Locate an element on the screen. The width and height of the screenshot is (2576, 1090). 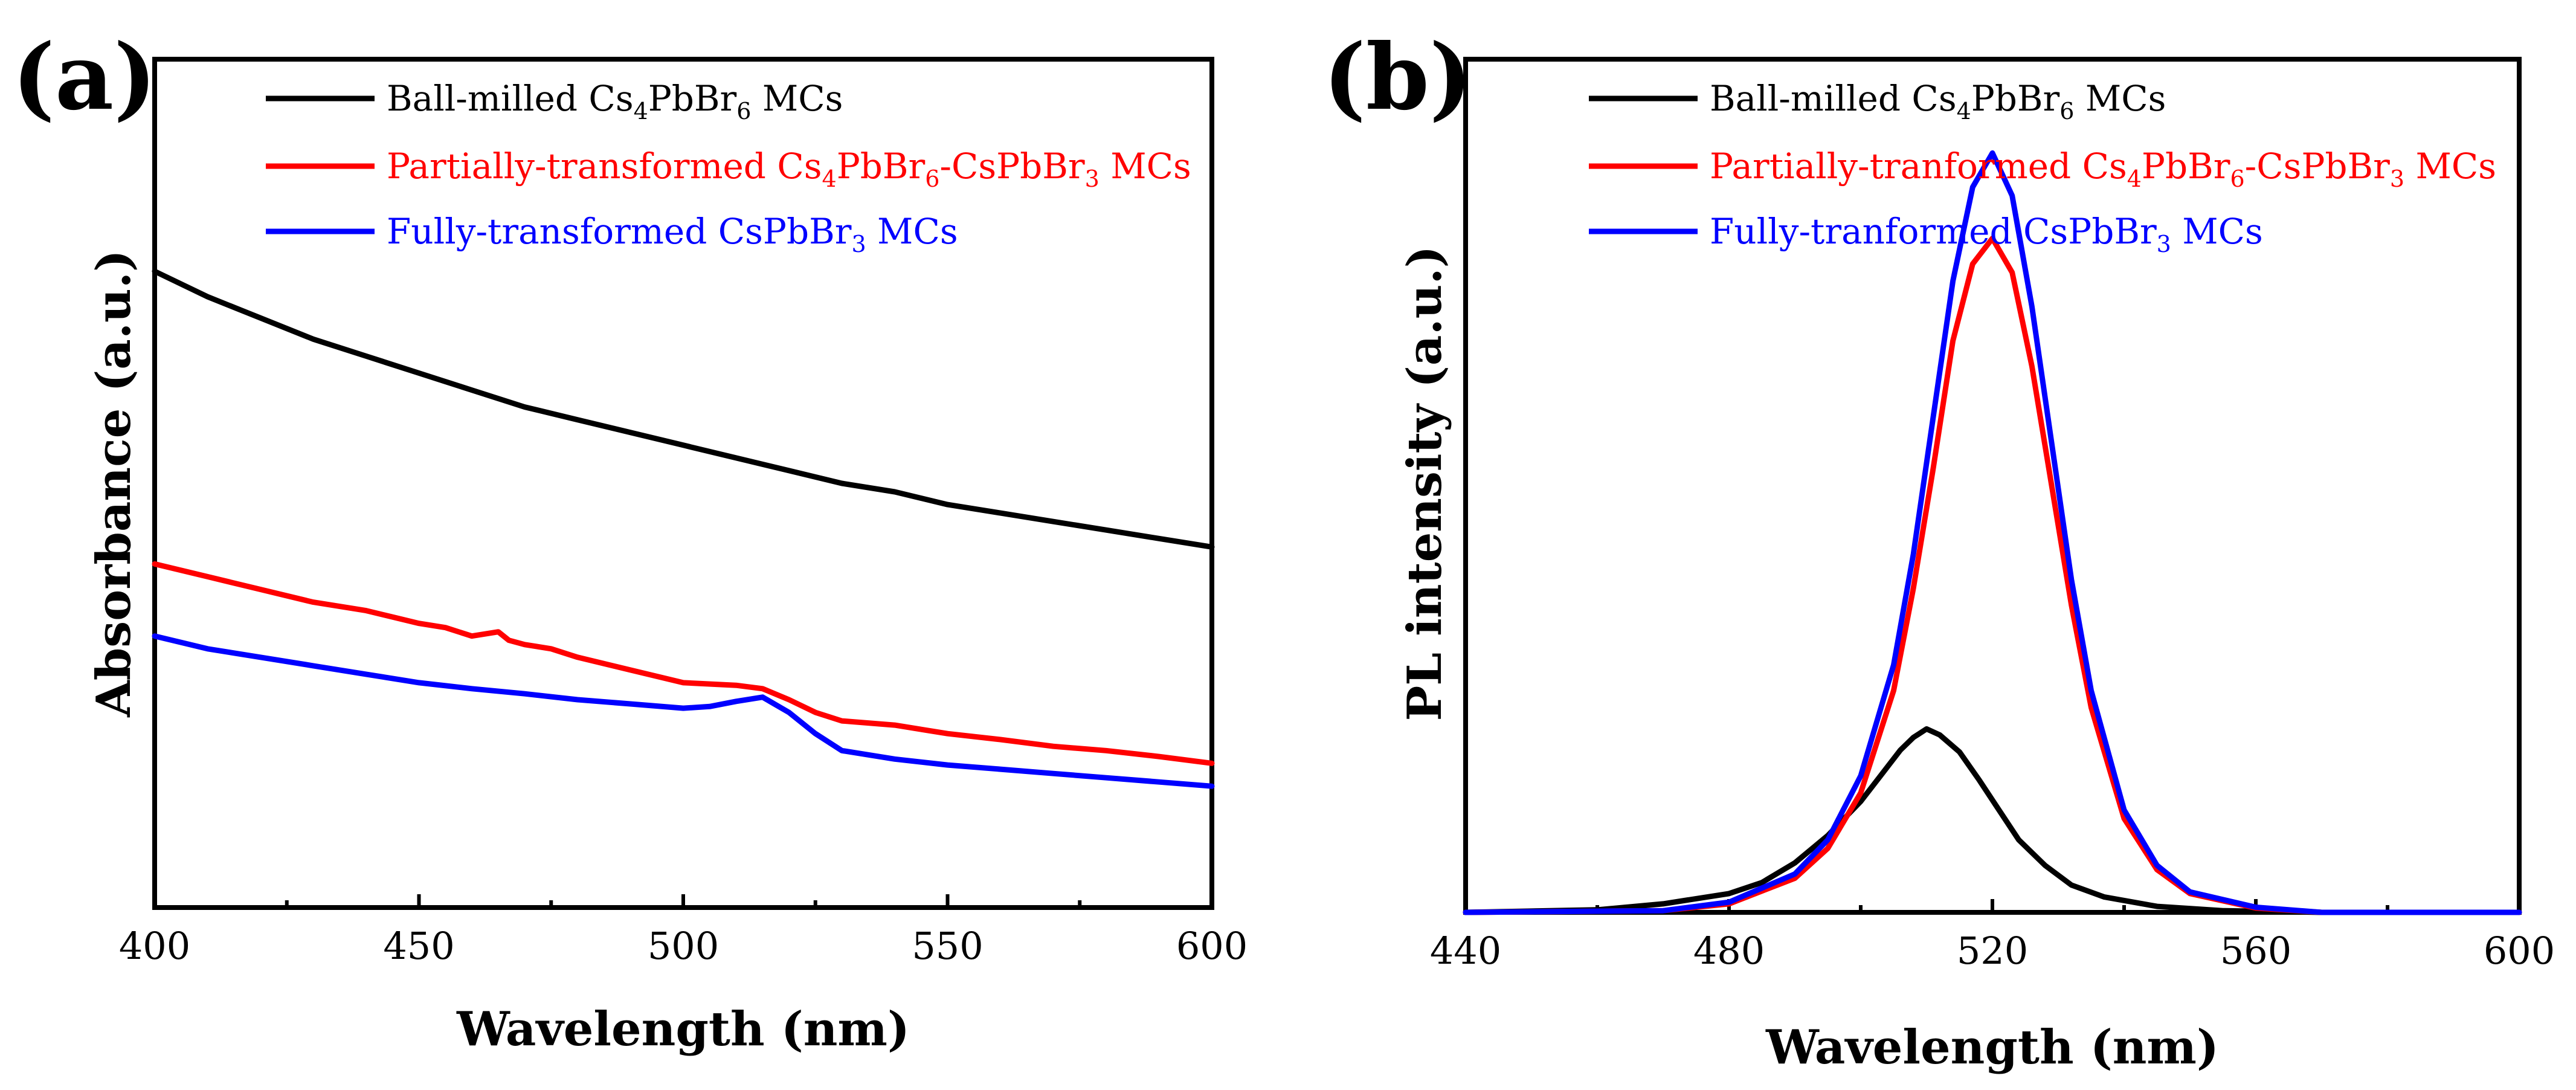
panel-a-label: (a) is located at coordinates (84, 77).